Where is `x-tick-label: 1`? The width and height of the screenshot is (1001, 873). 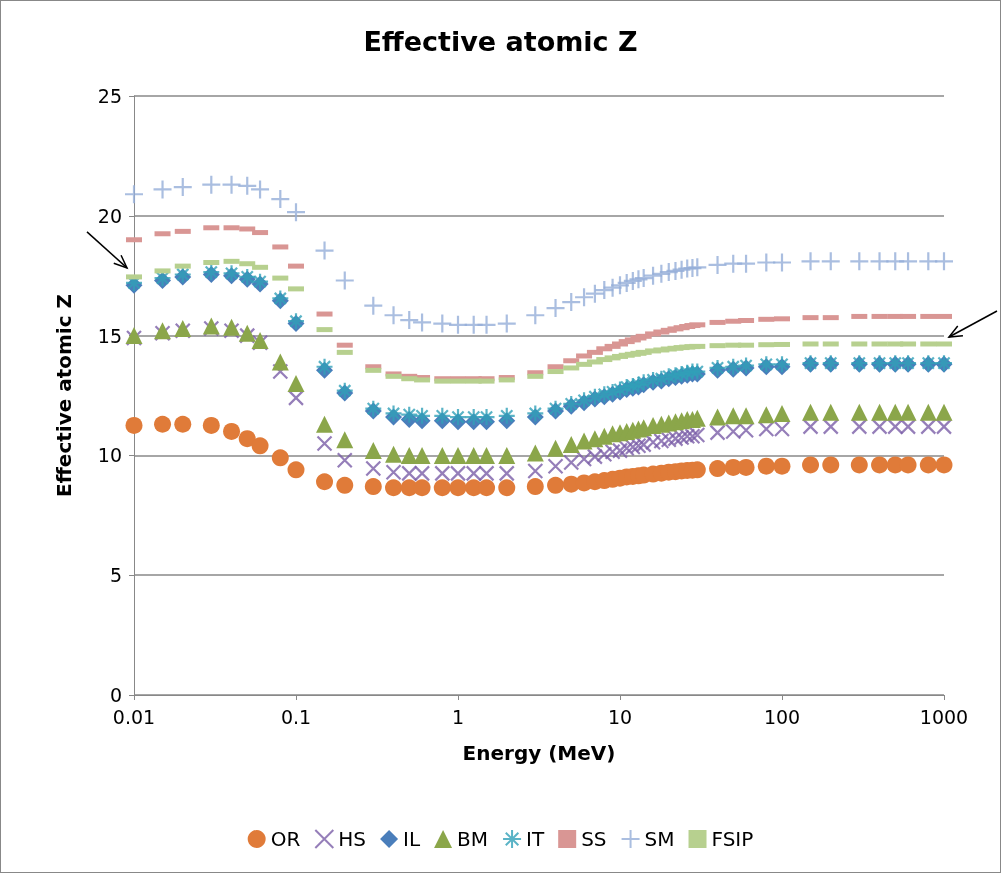
x-tick-label: 1 is located at coordinates (458, 716).